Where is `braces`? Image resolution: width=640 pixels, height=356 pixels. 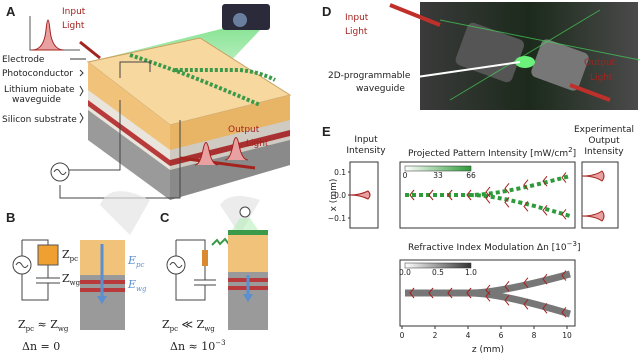
braces is located at coordinates (78, 91).